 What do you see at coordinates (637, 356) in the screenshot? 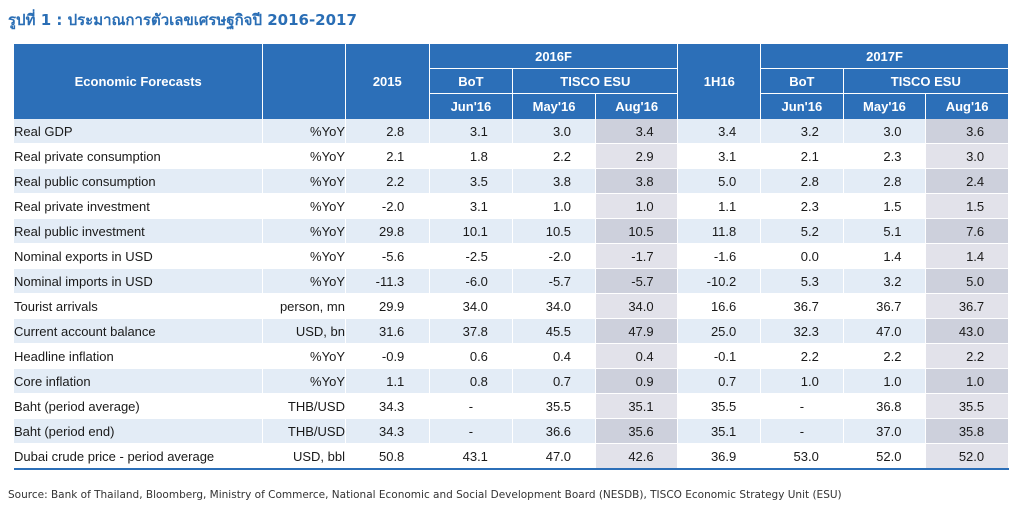
I see `value-cell: 0.4` at bounding box center [637, 356].